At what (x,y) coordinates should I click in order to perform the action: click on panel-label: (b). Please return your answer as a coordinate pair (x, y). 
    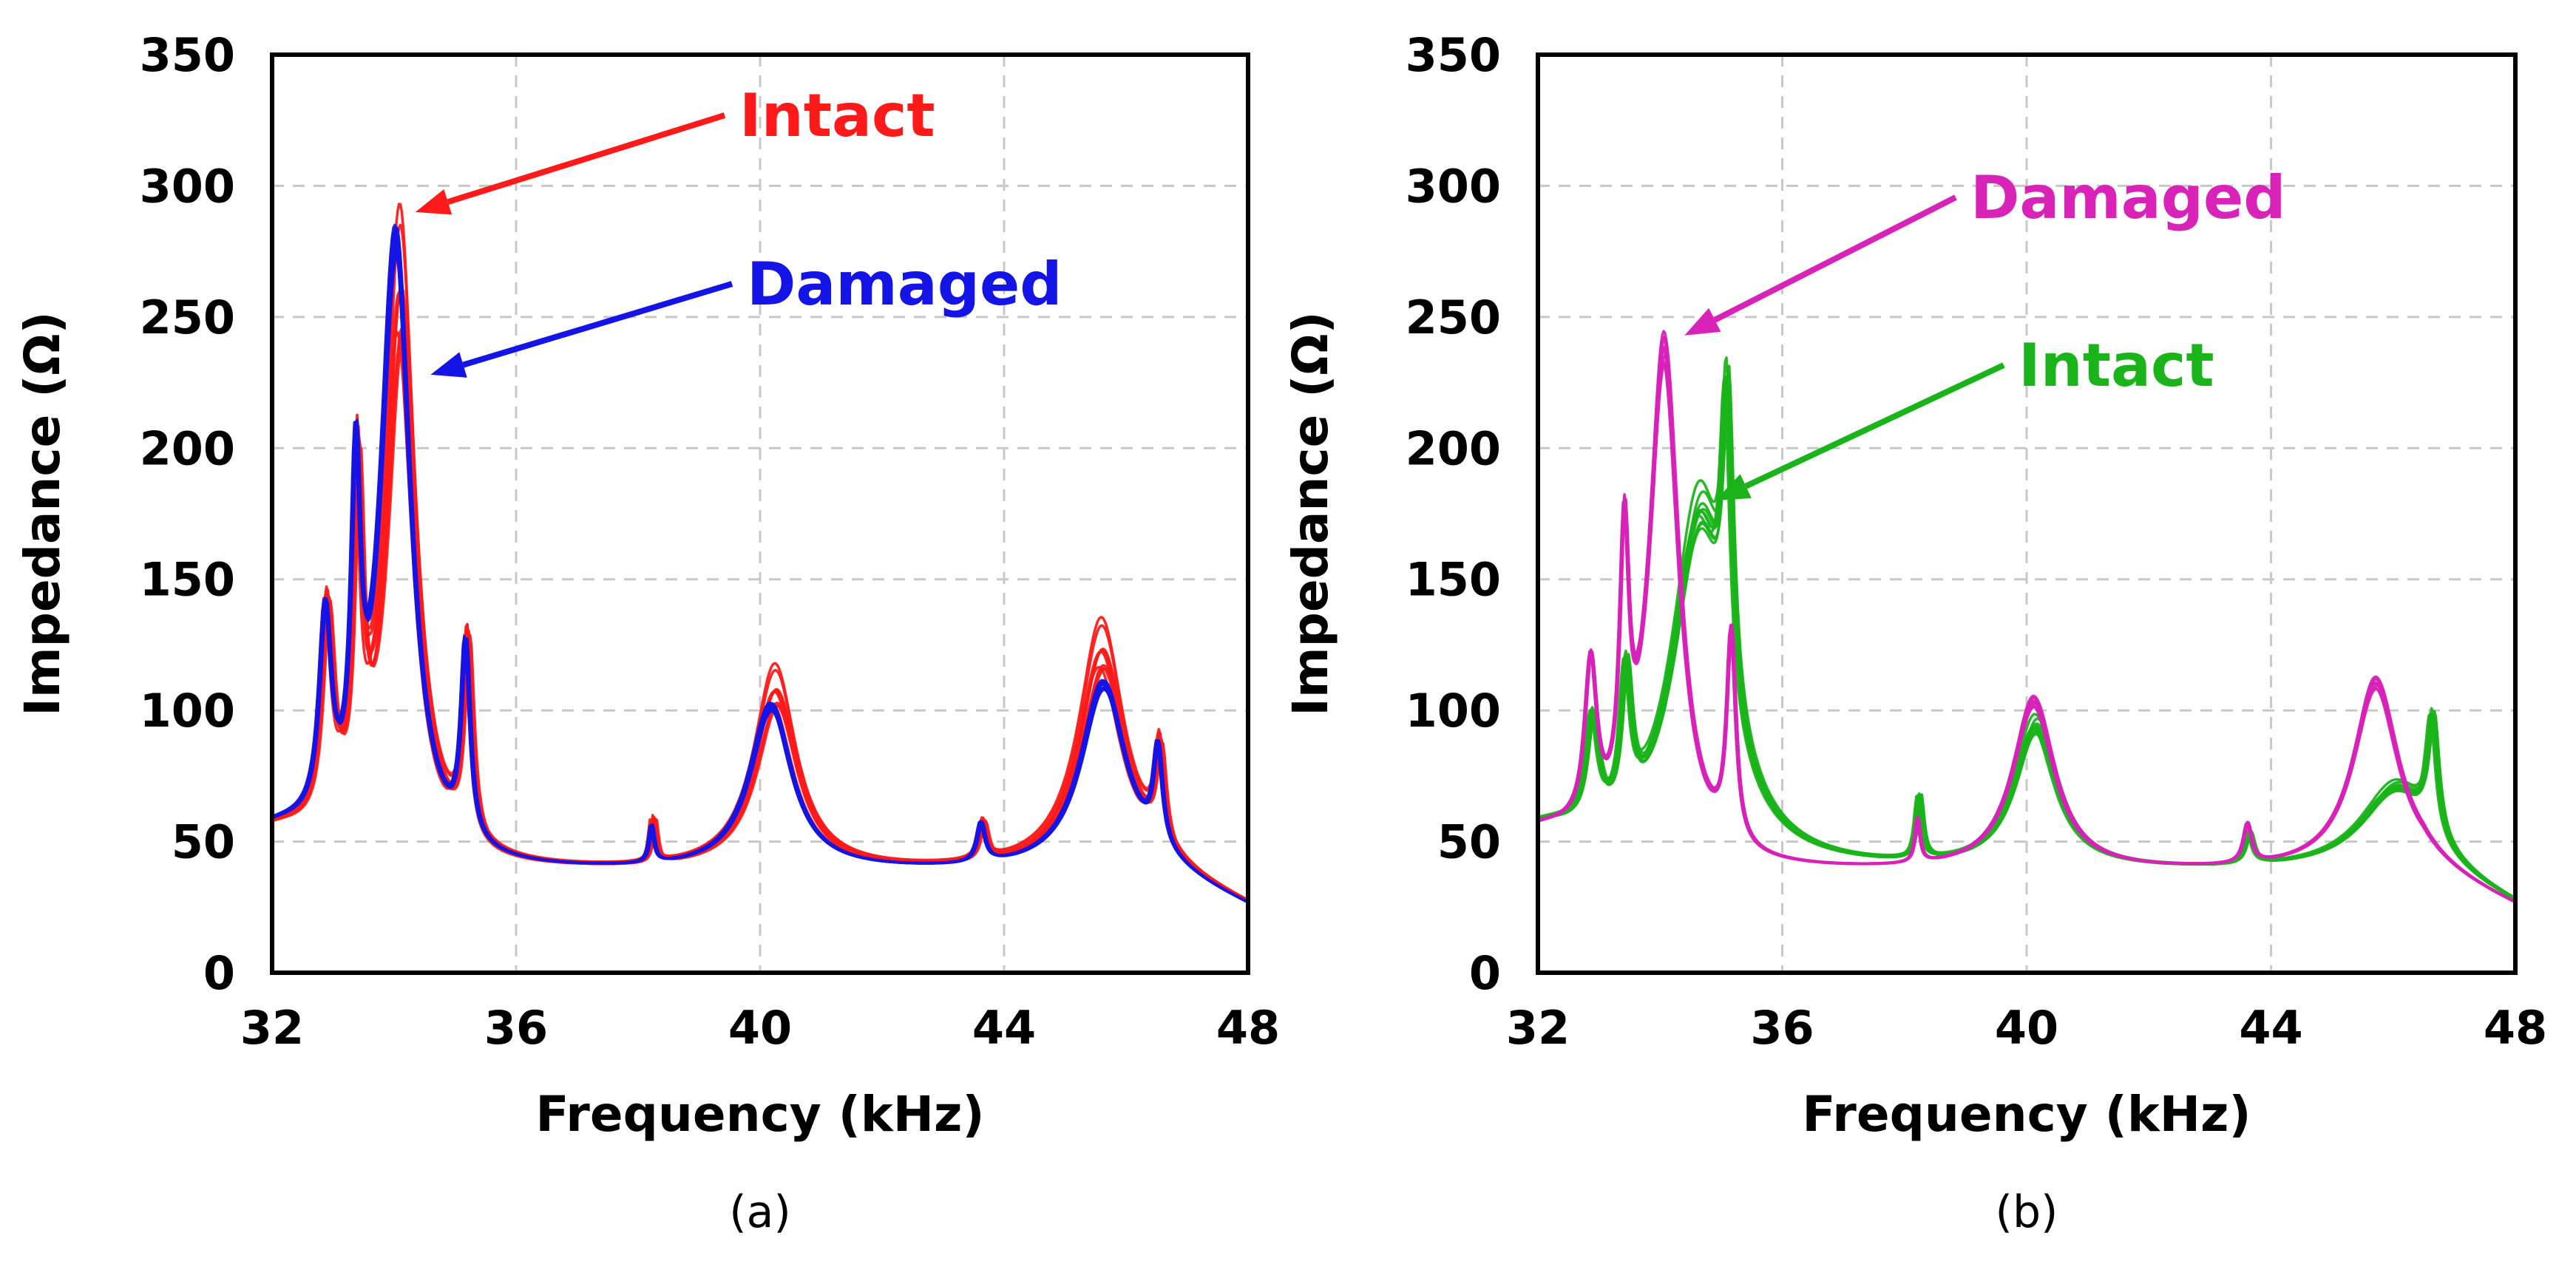
    Looking at the image, I should click on (2027, 1212).